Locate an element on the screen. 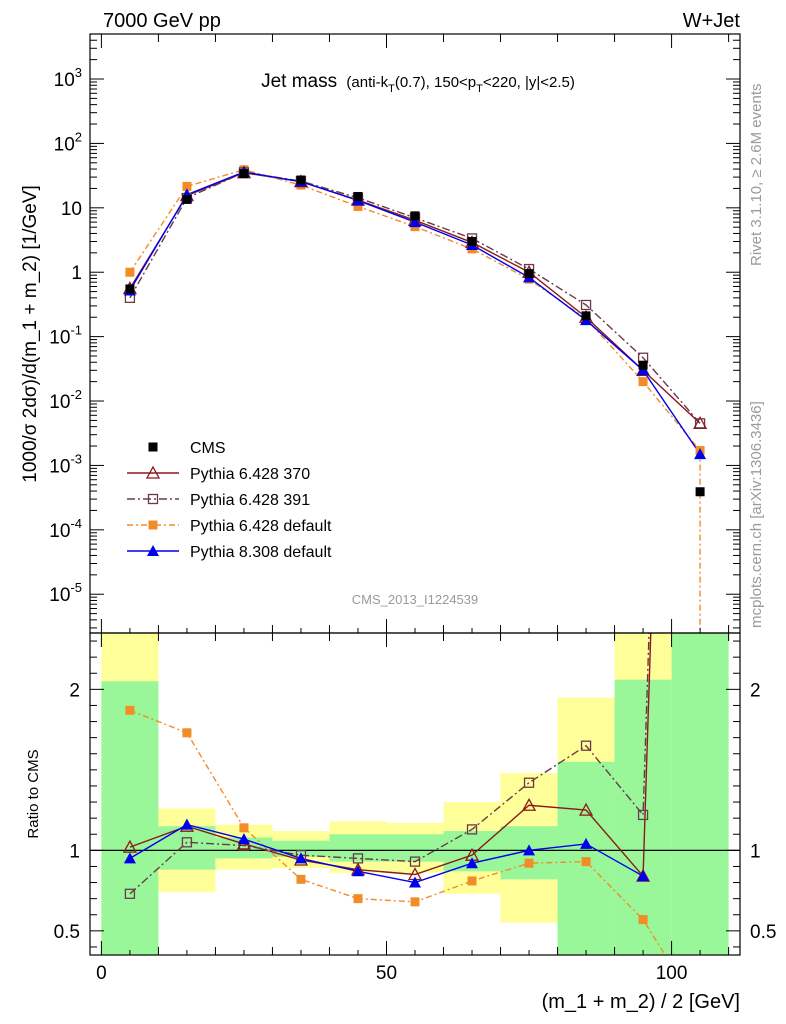 The image size is (786, 1024). x-tick-label: 0 is located at coordinates (101, 973).